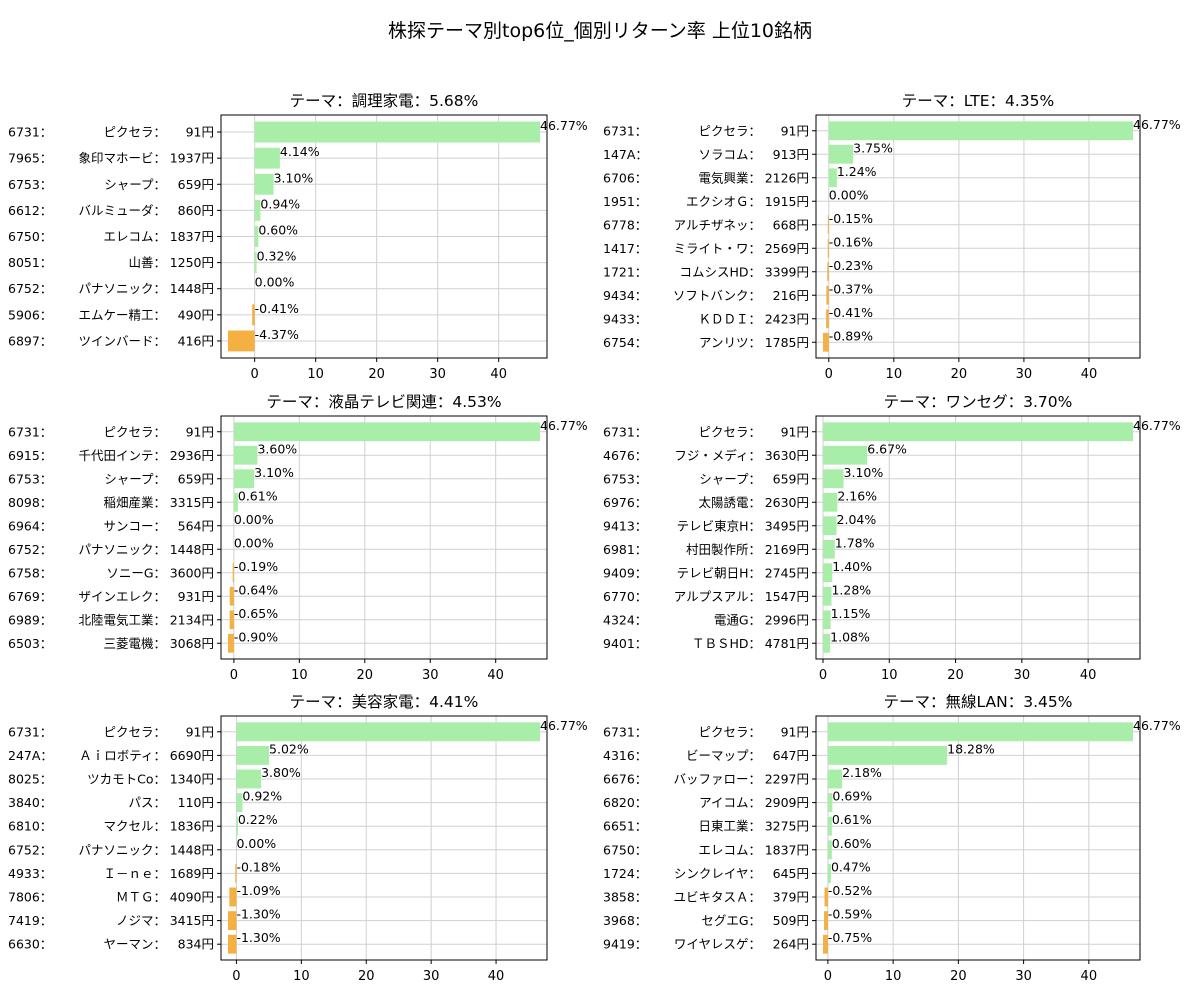 This screenshot has width=1200, height=1000. I want to click on bar-code-label: 247A：, so click(30, 755).